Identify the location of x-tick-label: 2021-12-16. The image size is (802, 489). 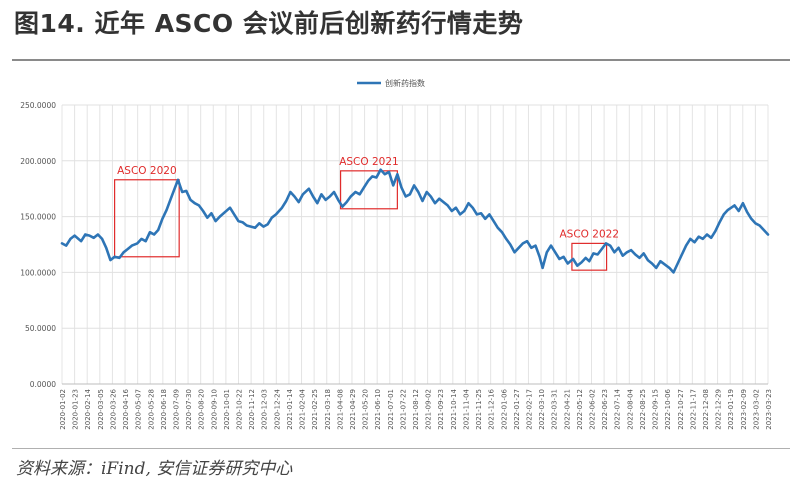
(492, 408).